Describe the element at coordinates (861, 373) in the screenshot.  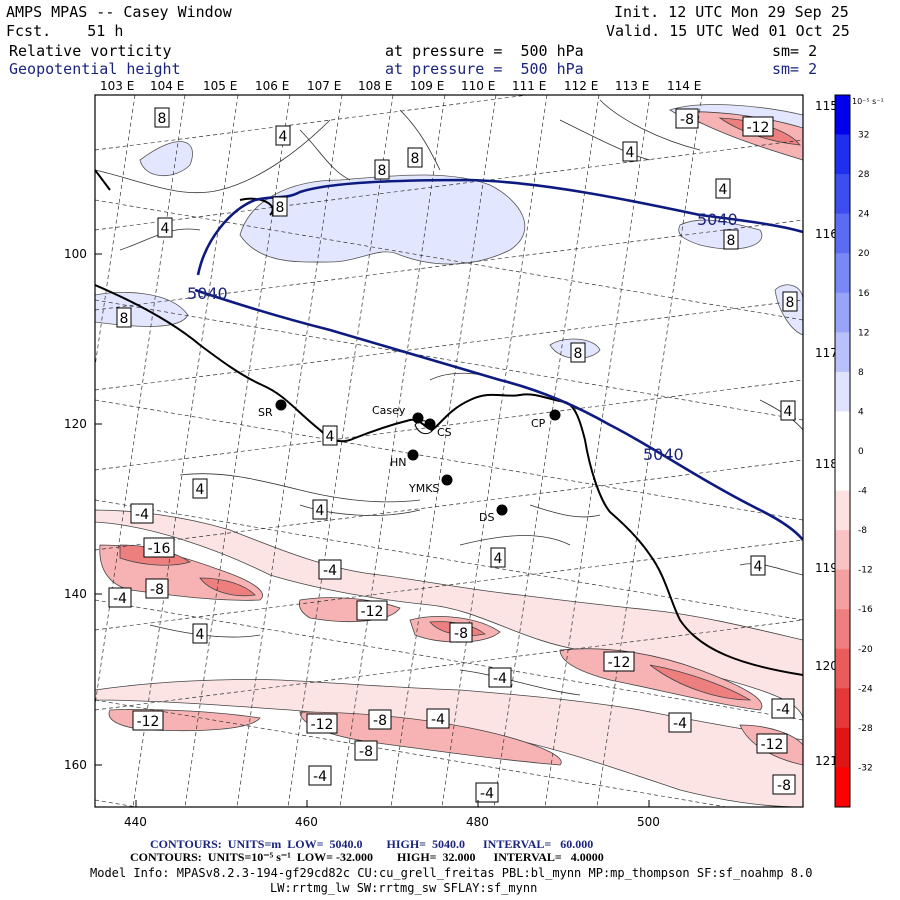
I see `colorbar-tick: 8` at that location.